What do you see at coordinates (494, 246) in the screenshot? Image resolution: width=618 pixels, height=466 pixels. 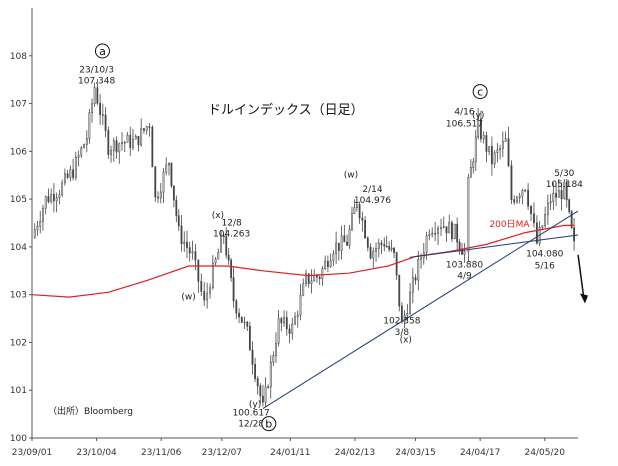 I see `trendline` at bounding box center [494, 246].